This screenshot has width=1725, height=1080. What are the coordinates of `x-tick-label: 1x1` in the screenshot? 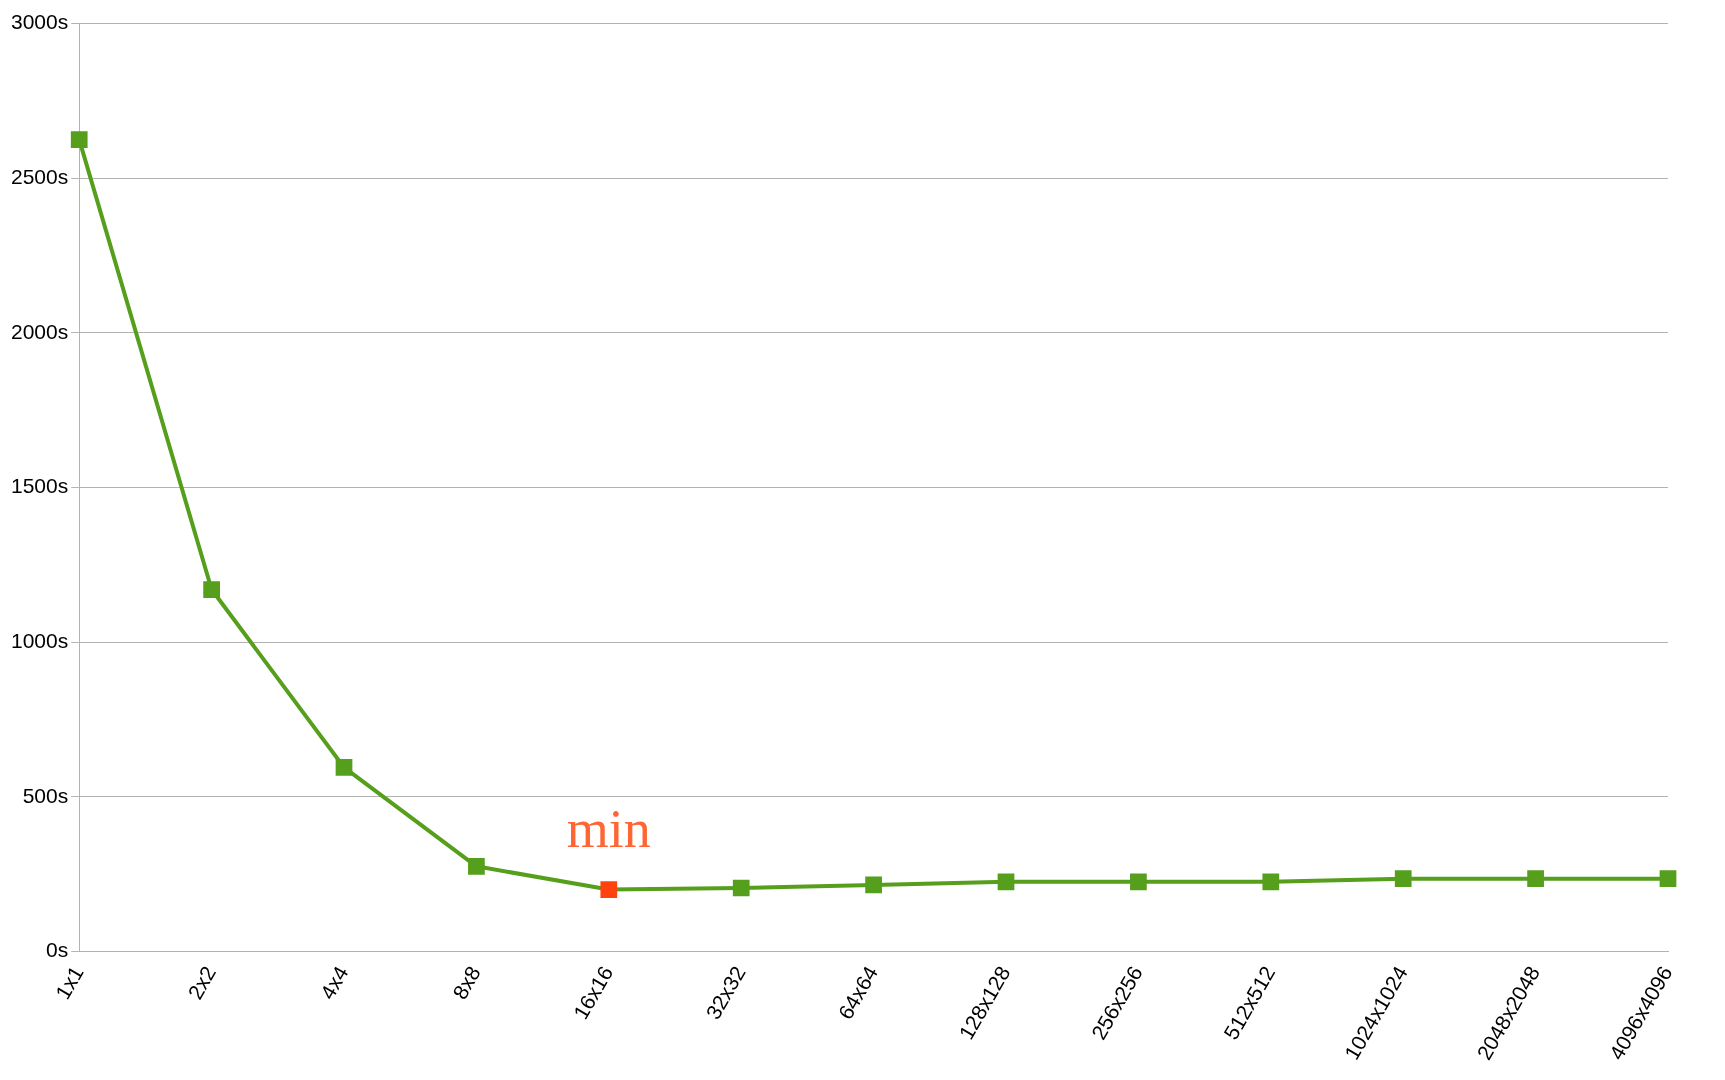 It's located at (69, 982).